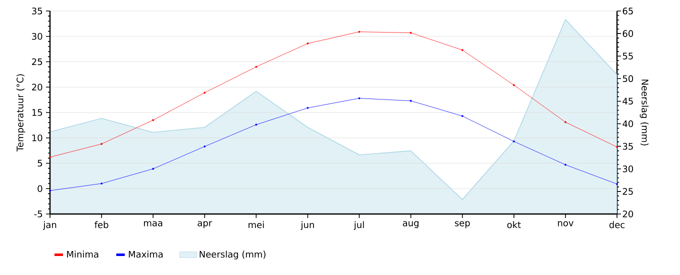 The width and height of the screenshot is (680, 275). Describe the element at coordinates (37, 112) in the screenshot. I see `y-tick-label: 15` at that location.